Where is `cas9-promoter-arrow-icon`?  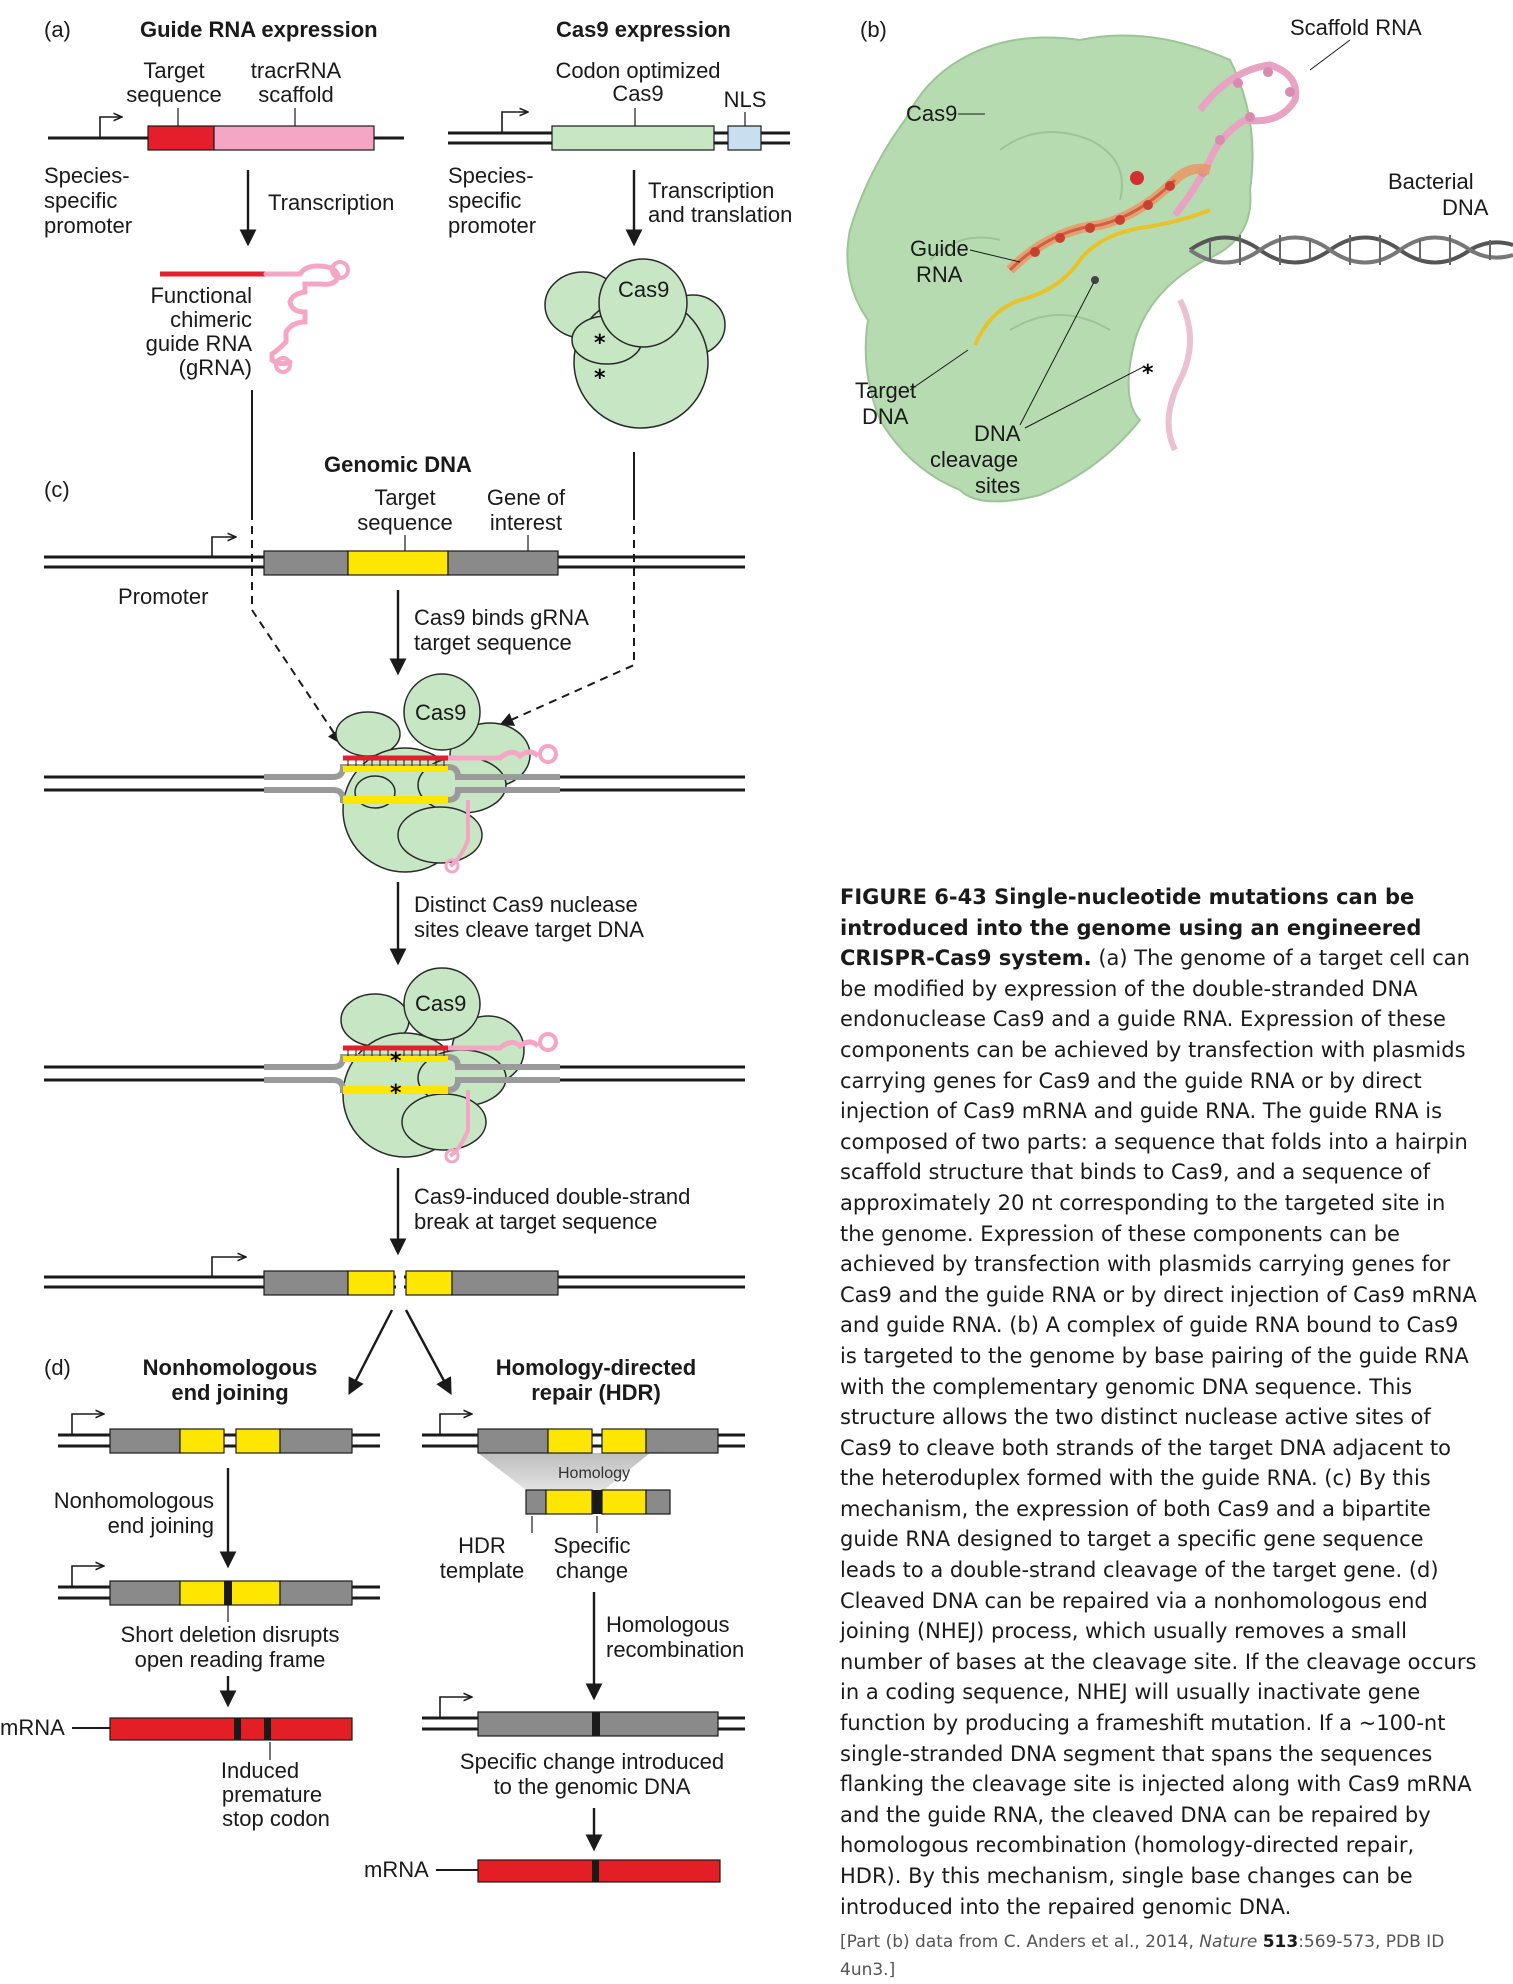 cas9-promoter-arrow-icon is located at coordinates (514, 122).